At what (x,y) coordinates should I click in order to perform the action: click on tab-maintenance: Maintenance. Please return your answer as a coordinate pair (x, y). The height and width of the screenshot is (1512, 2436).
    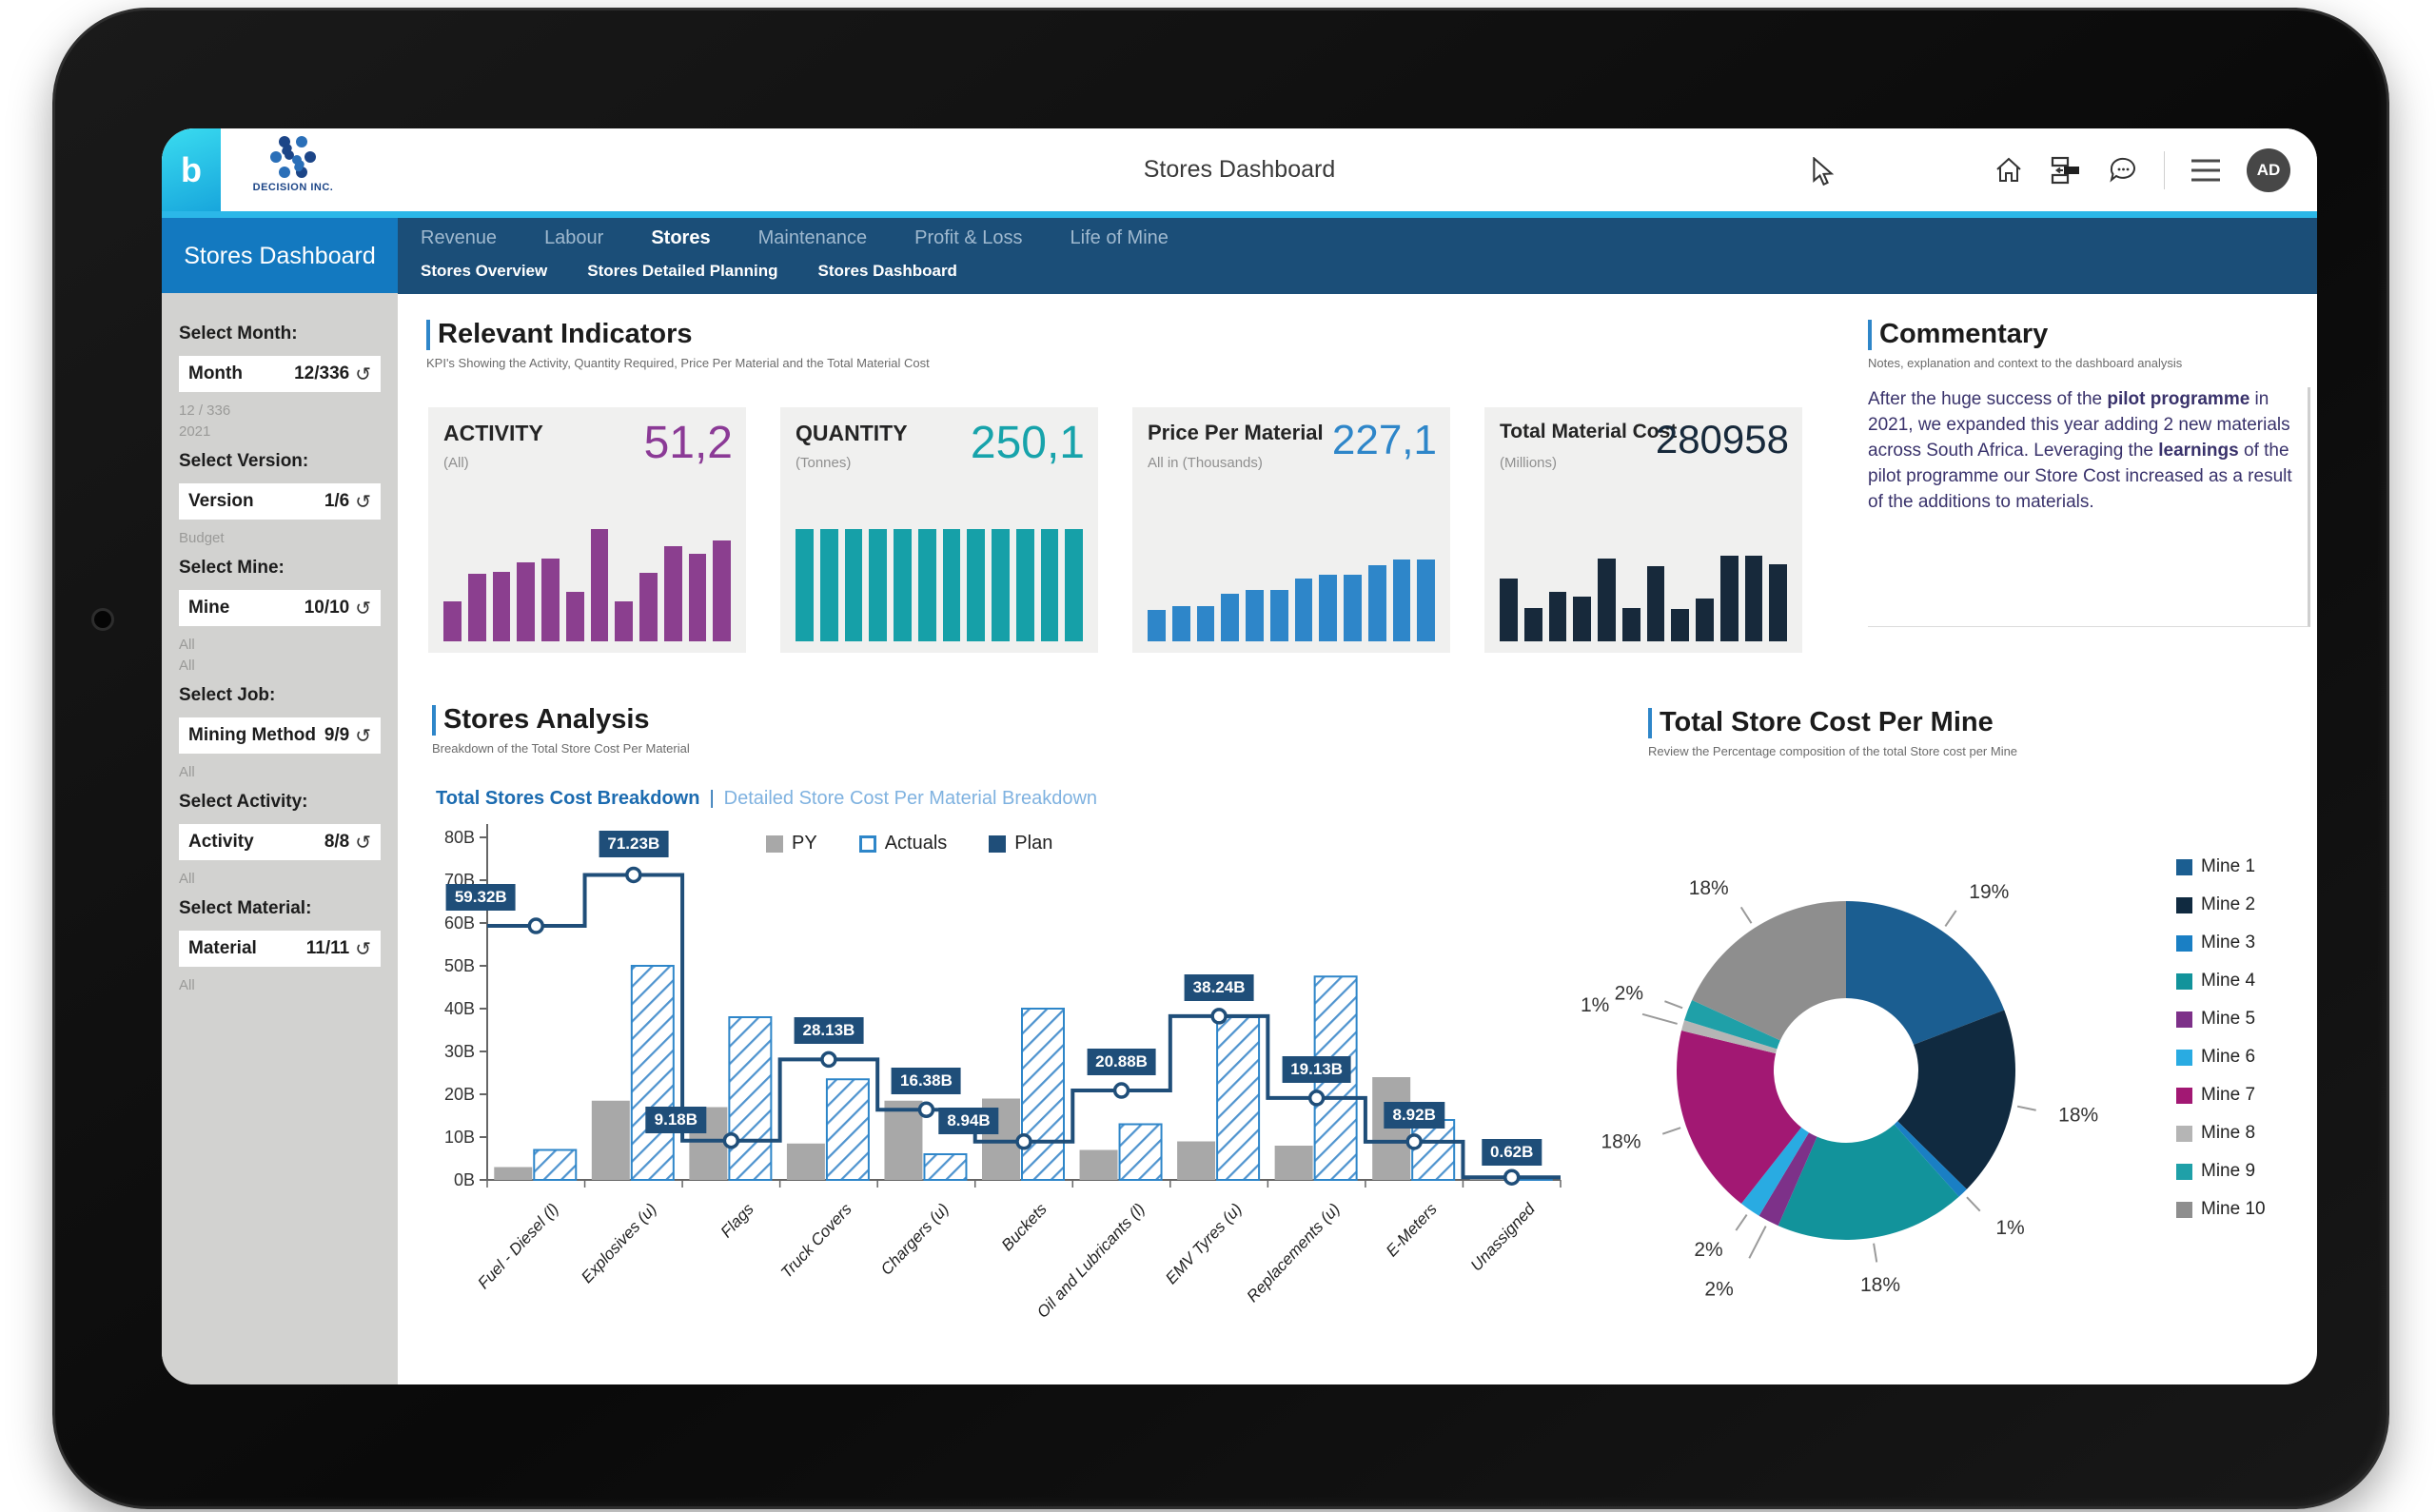
    Looking at the image, I should click on (813, 237).